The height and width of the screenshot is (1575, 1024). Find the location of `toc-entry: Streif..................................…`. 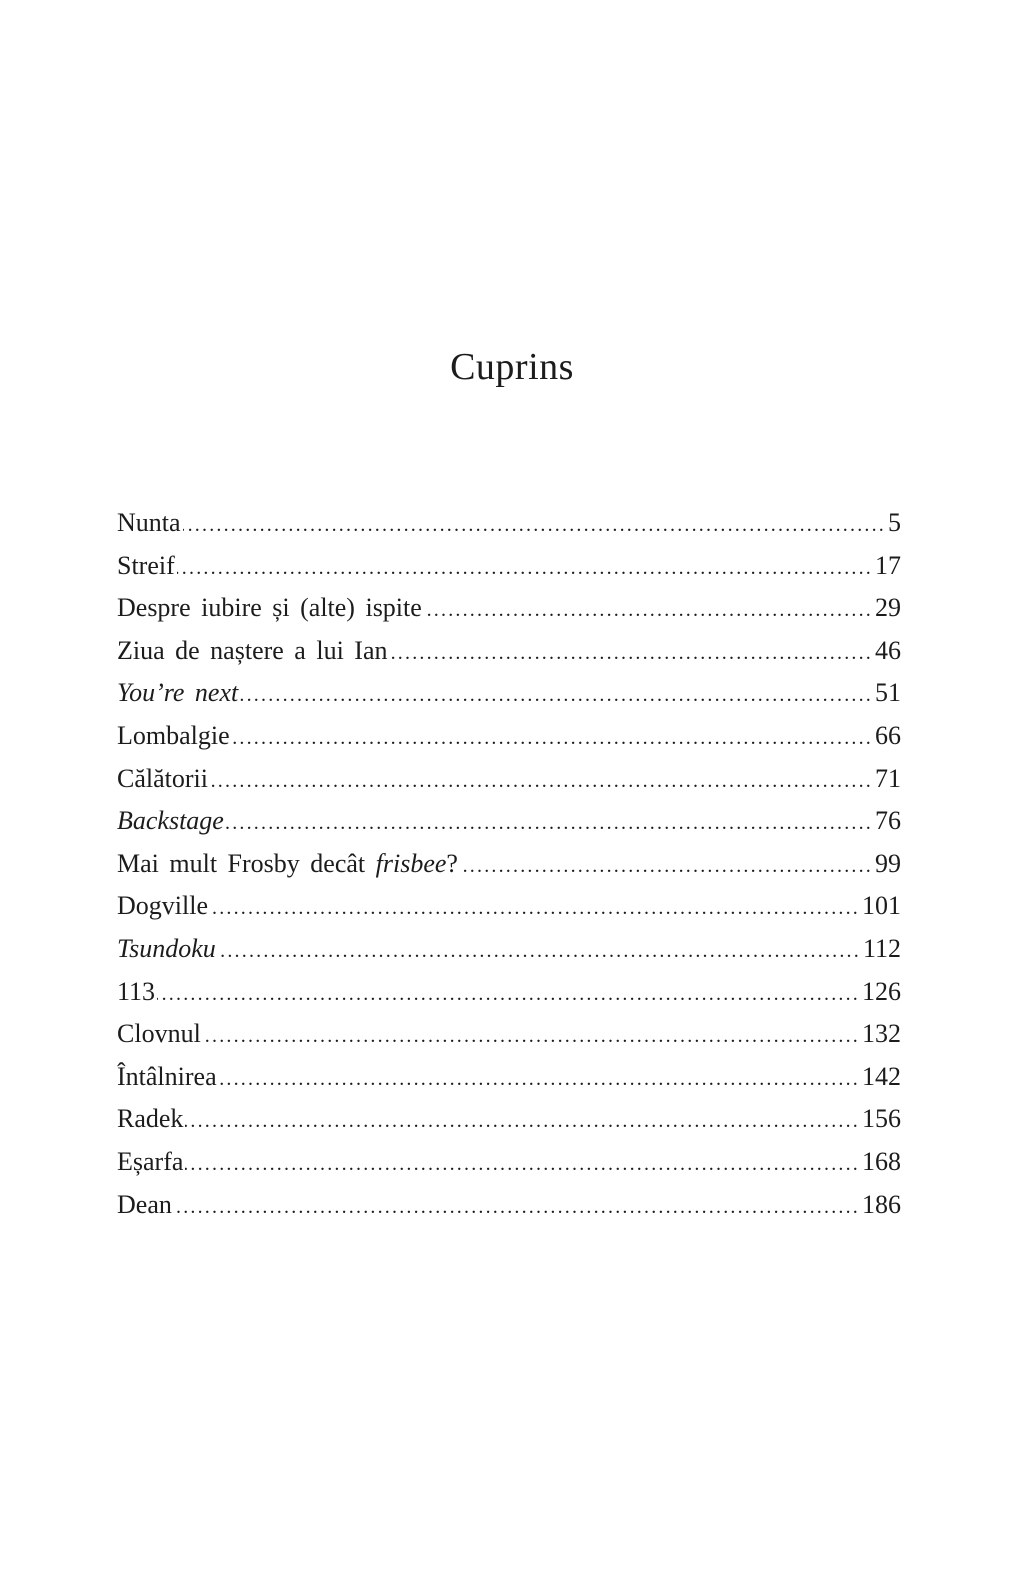

toc-entry: Streif..................................… is located at coordinates (509, 566).